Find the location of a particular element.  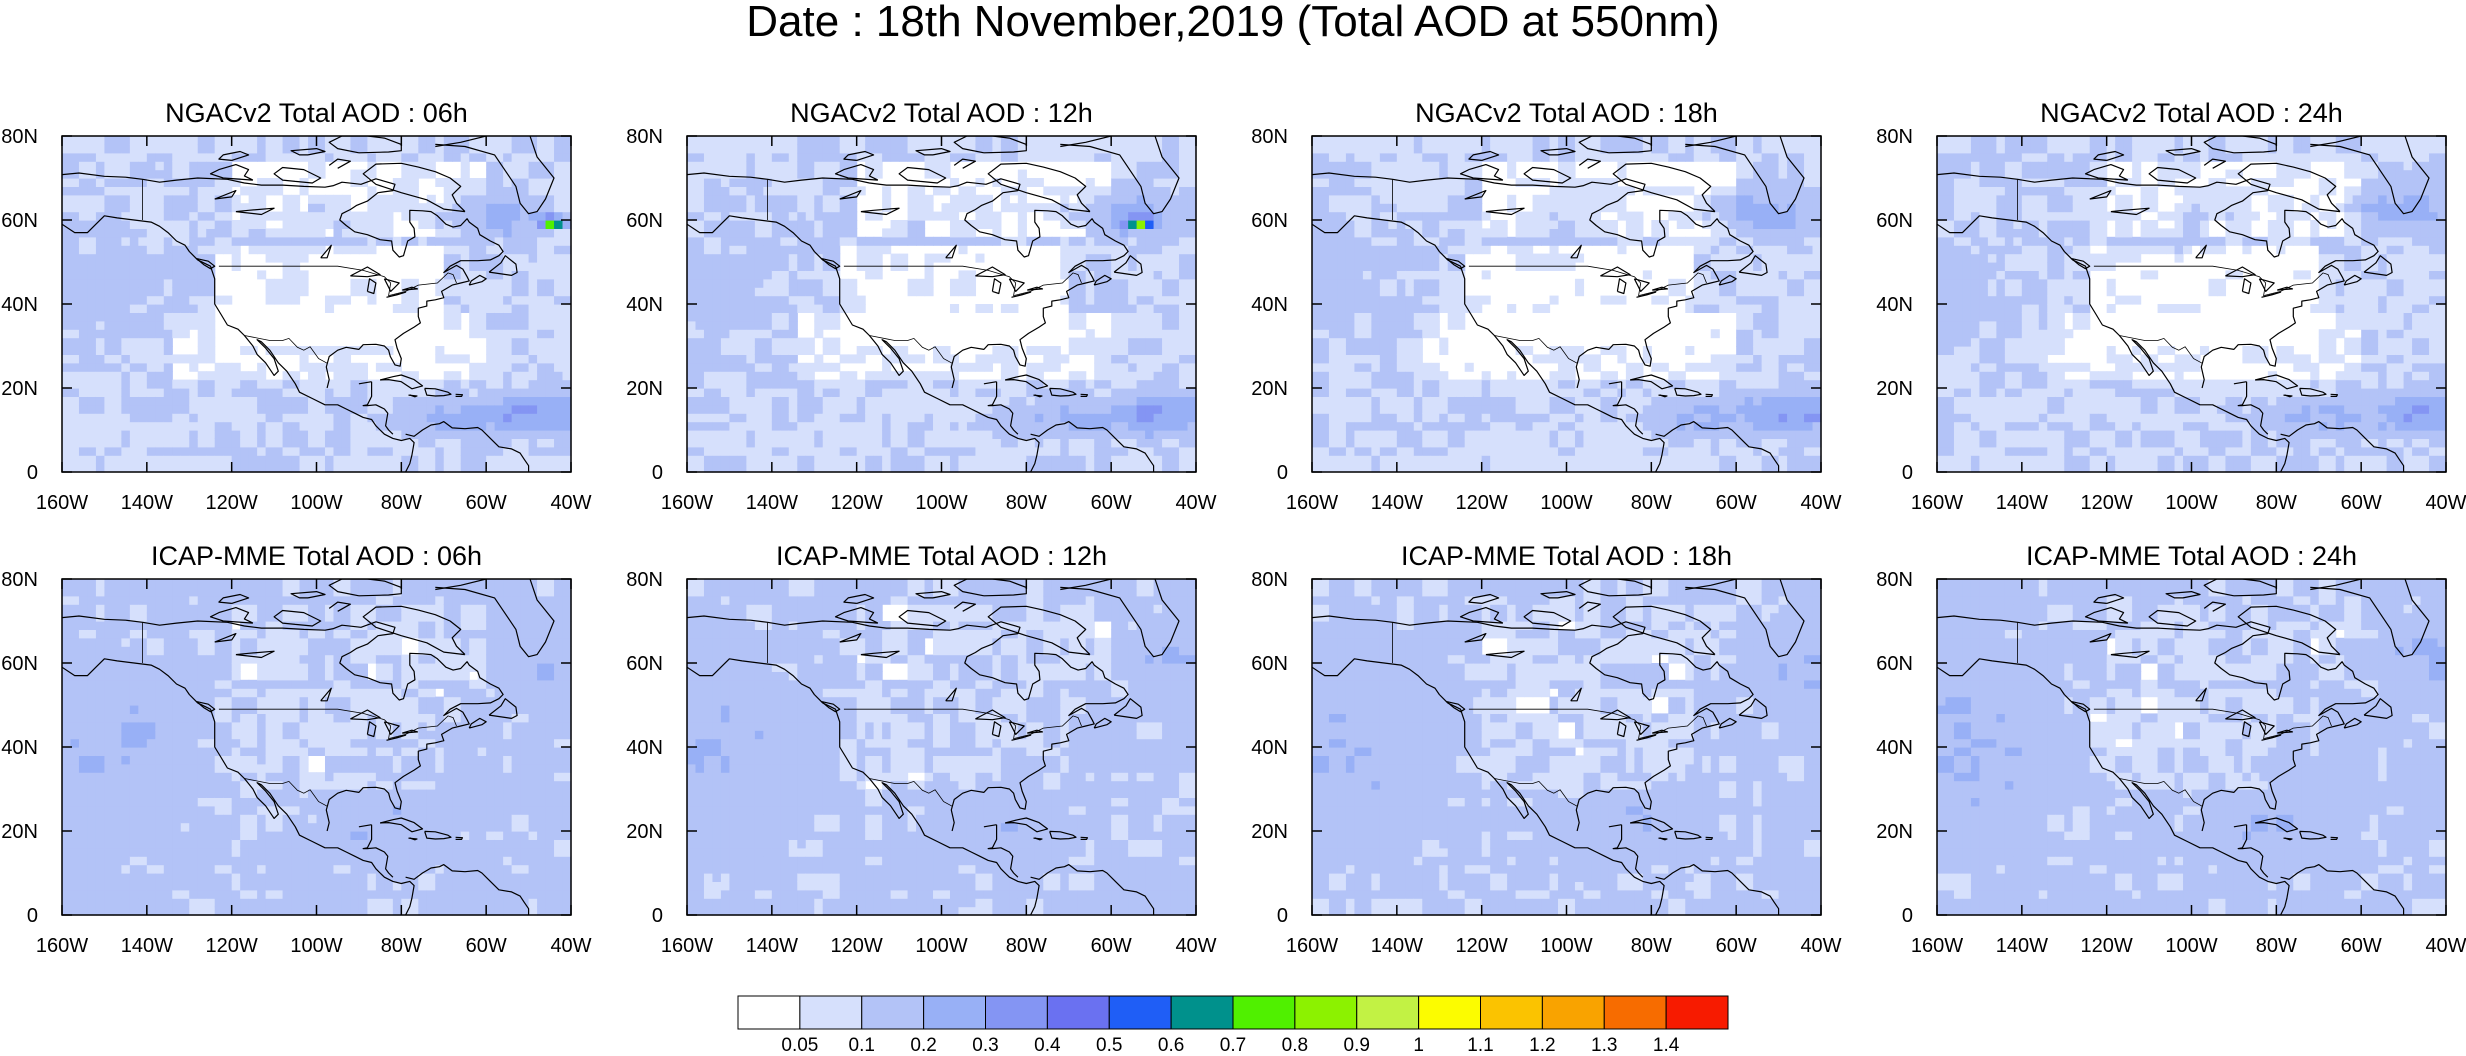

panel-title: NGACv2 Total AOD : 12h is located at coordinates (941, 113).